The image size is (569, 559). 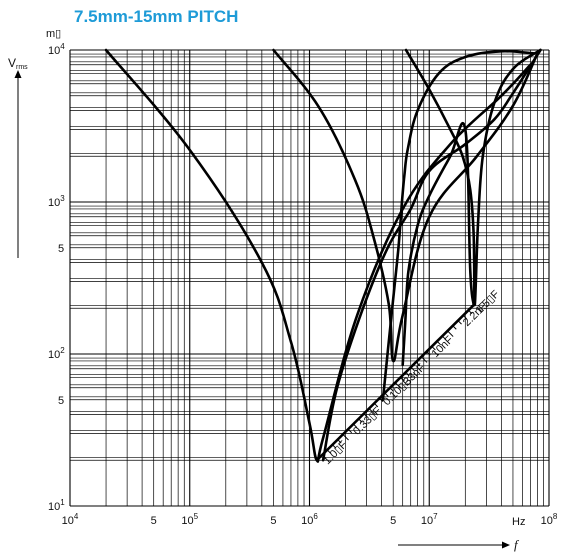 I want to click on x-tick-exponent: 5, so click(x=196, y=516).